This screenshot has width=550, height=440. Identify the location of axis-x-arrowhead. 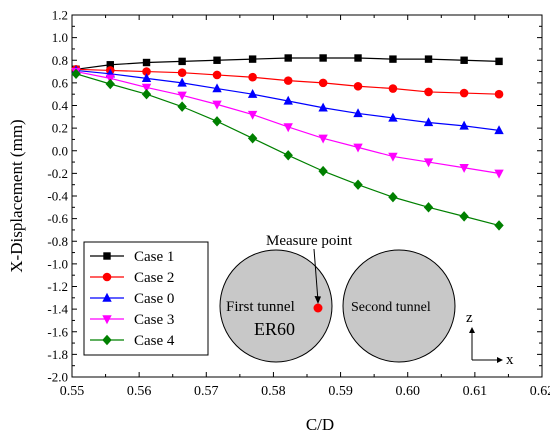
(500, 360).